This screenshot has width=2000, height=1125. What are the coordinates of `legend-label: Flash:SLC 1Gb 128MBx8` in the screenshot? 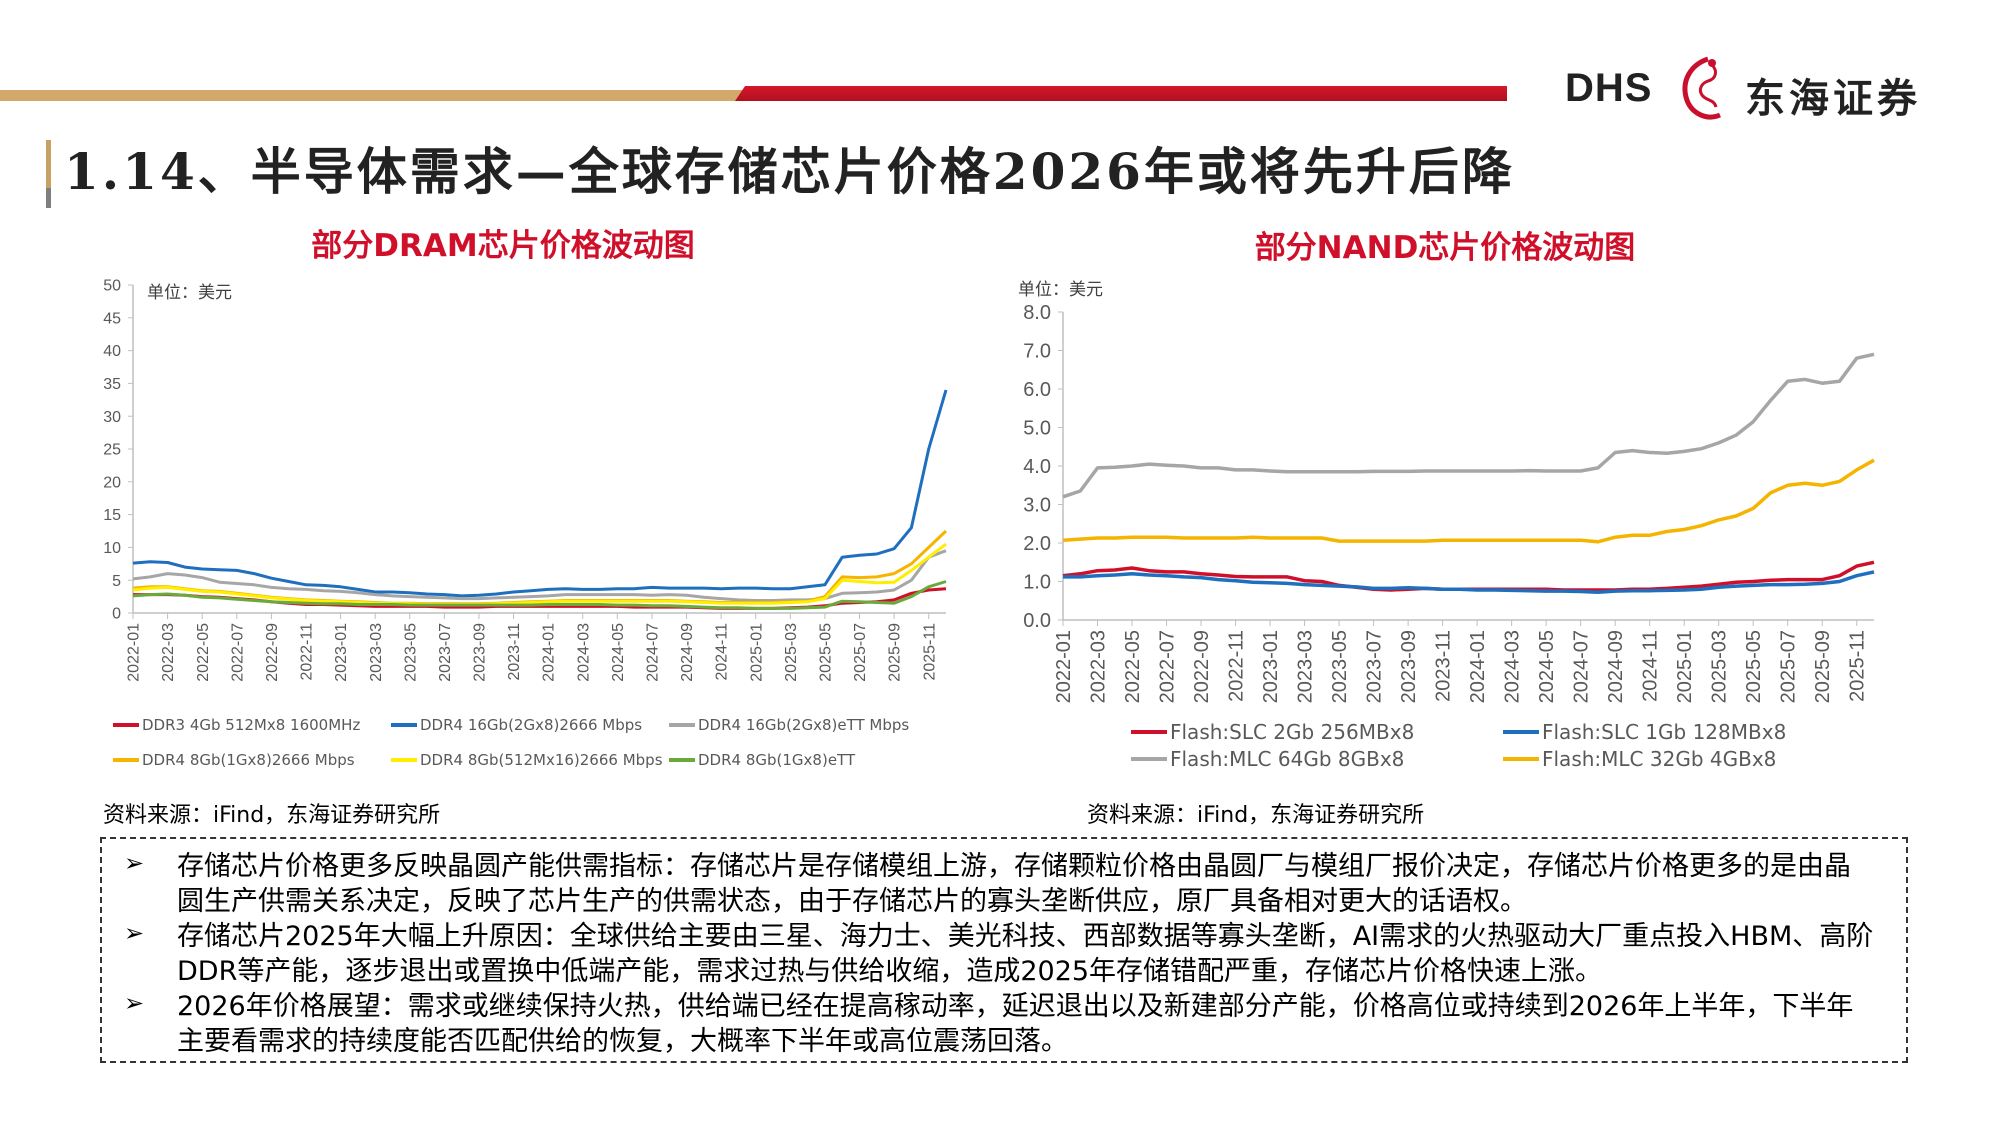 It's located at (1664, 732).